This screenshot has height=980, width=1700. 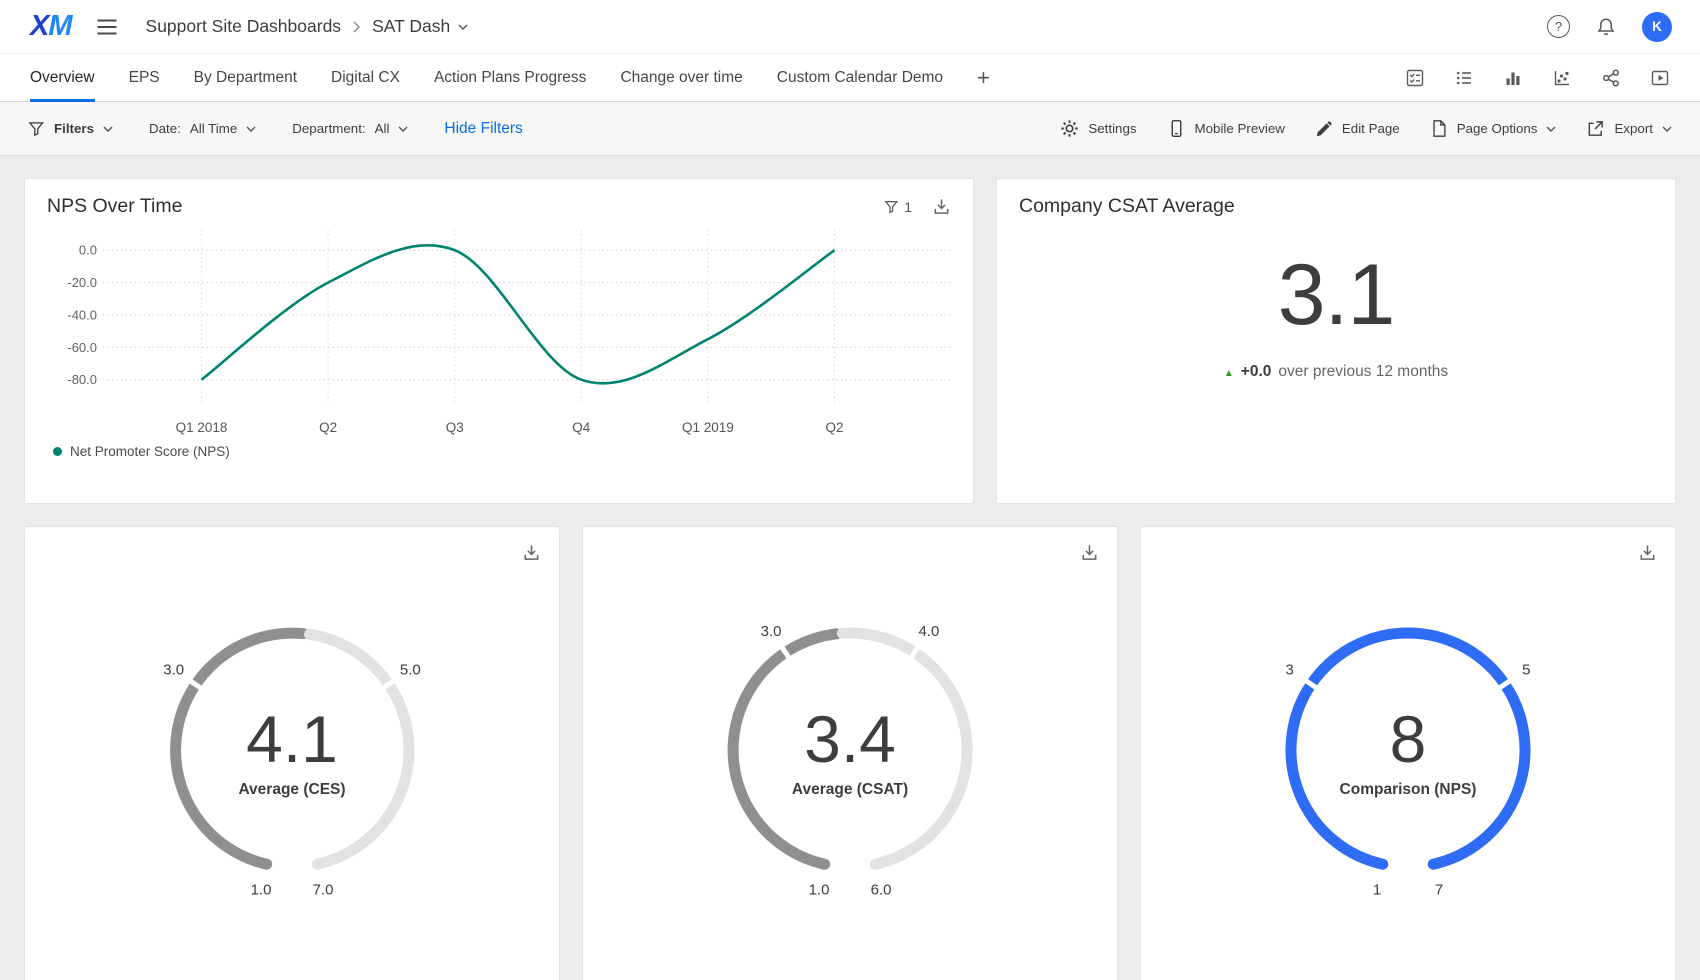 I want to click on help-button: ?, so click(x=1558, y=26).